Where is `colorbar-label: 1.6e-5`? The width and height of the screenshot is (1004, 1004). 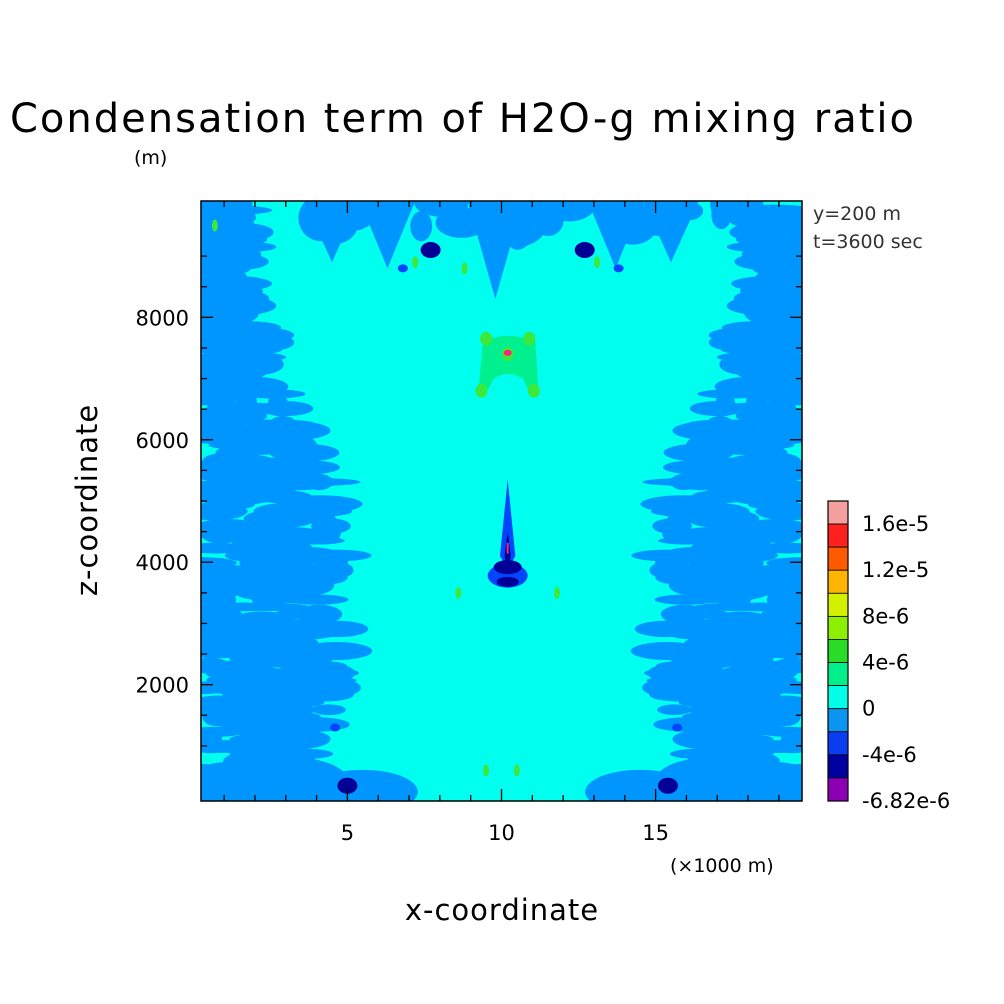
colorbar-label: 1.6e-5 is located at coordinates (895, 524).